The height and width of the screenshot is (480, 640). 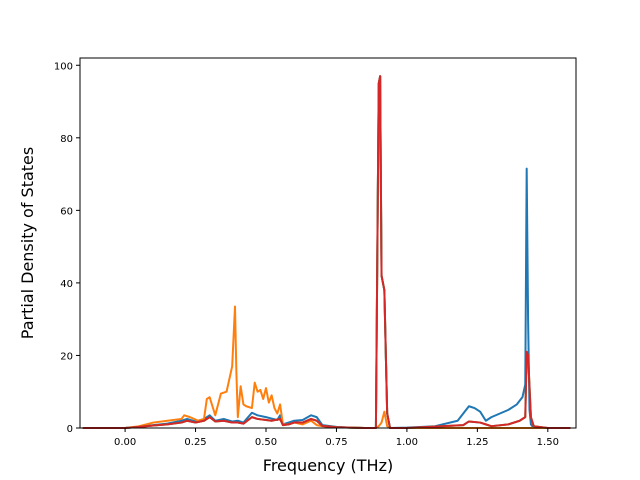 I want to click on x-axis-label: Frequency (THz), so click(x=328, y=465).